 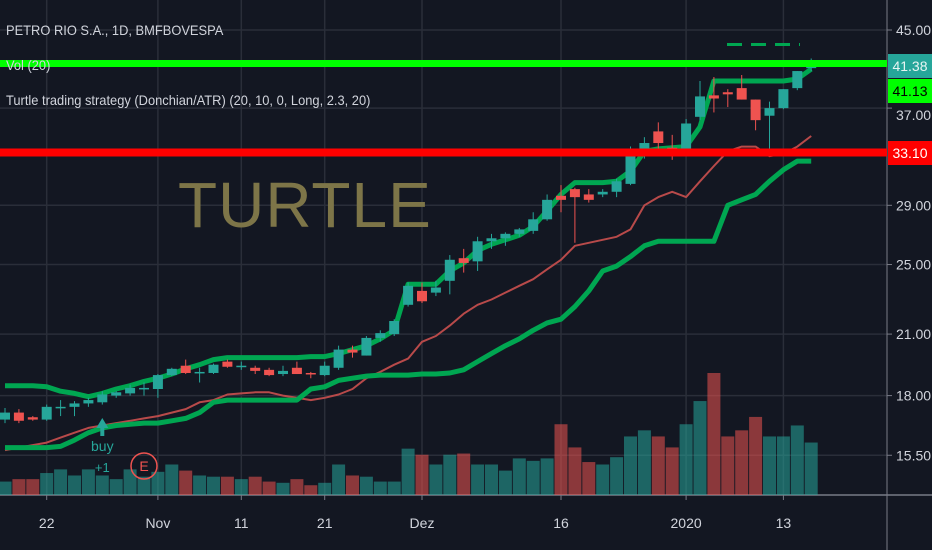 What do you see at coordinates (115, 30) in the screenshot?
I see `symbol-title: PETRO RIO S.A., 1D, BMFBOVESPA` at bounding box center [115, 30].